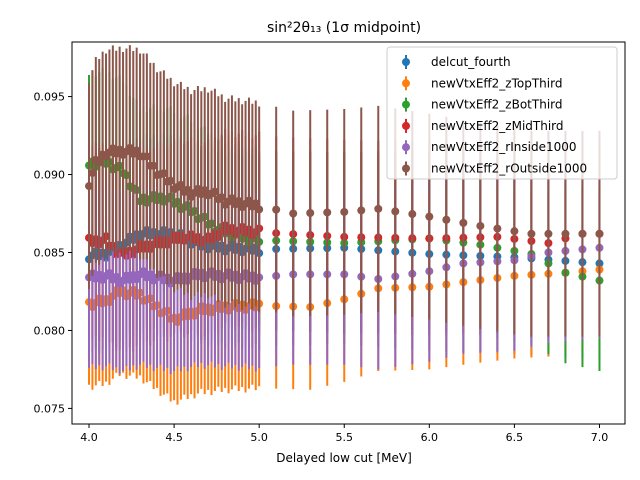  What do you see at coordinates (497, 105) in the screenshot?
I see `legend-label: newVtxEff2_zBotThird` at bounding box center [497, 105].